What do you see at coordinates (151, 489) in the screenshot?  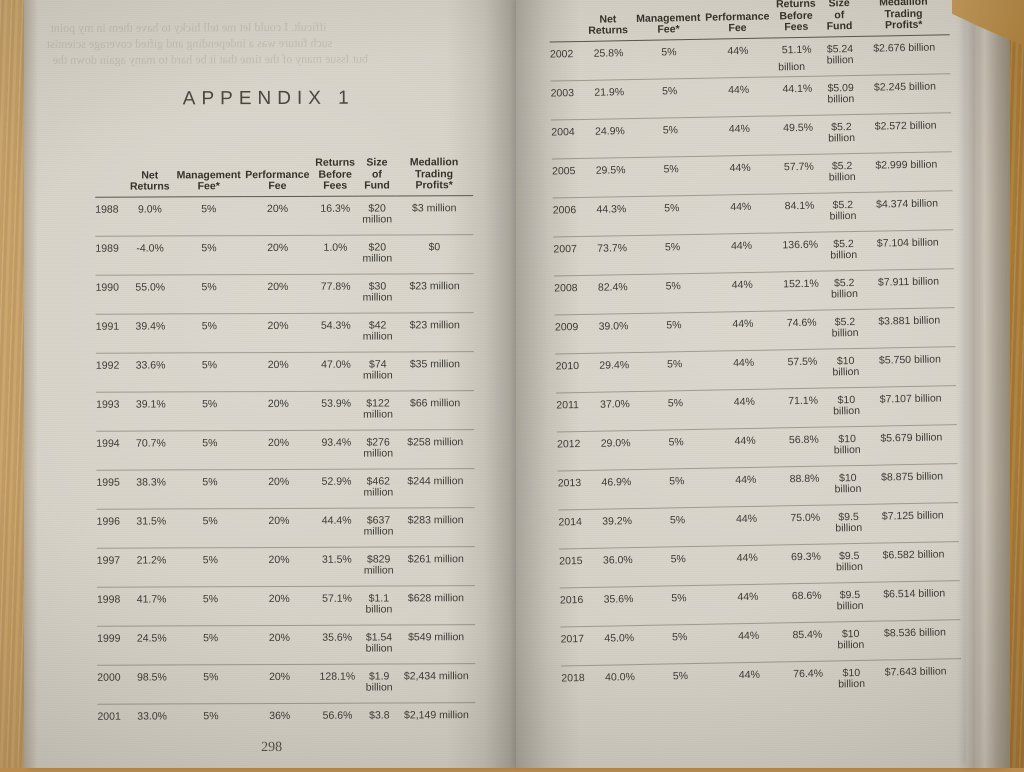 I see `cell-net-returns: 38.3%` at bounding box center [151, 489].